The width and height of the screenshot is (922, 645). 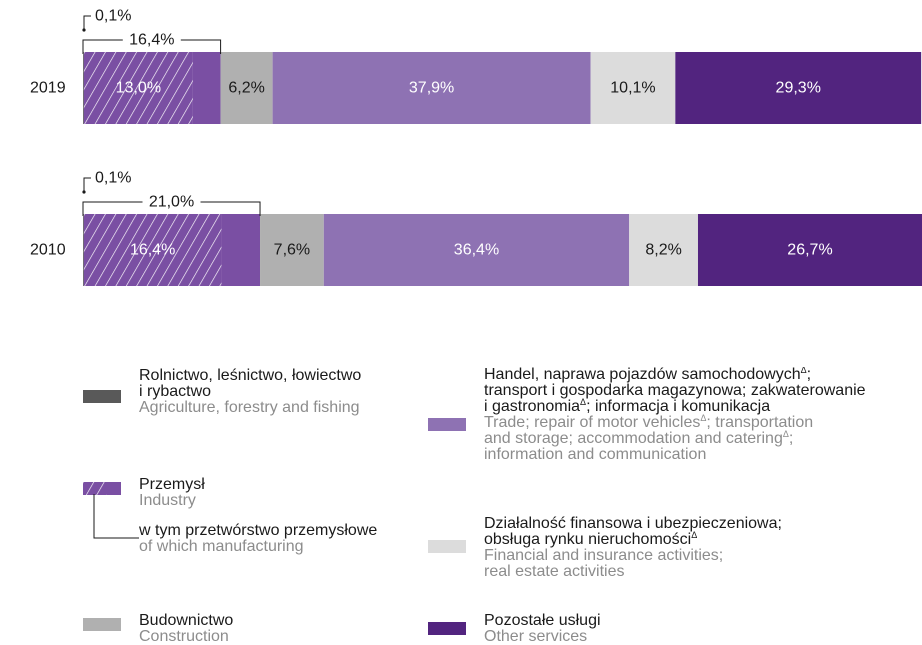 What do you see at coordinates (760, 422) in the screenshot?
I see `legend-trade-en-1b: ; transportation` at bounding box center [760, 422].